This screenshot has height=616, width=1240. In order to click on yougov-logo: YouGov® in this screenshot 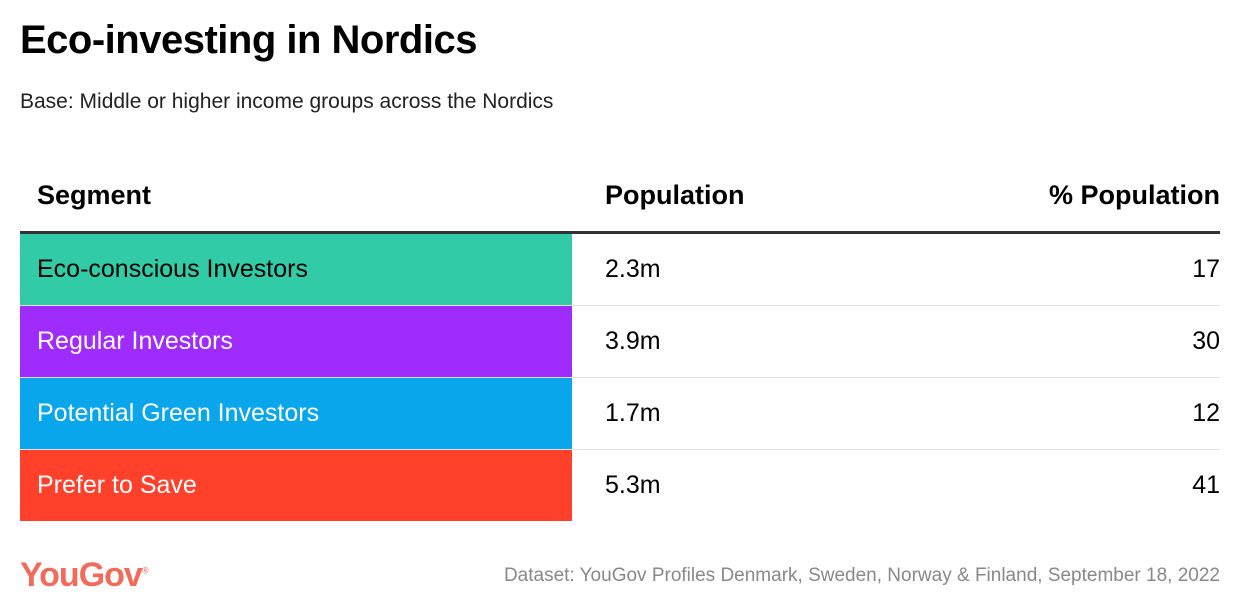, I will do `click(84, 575)`.